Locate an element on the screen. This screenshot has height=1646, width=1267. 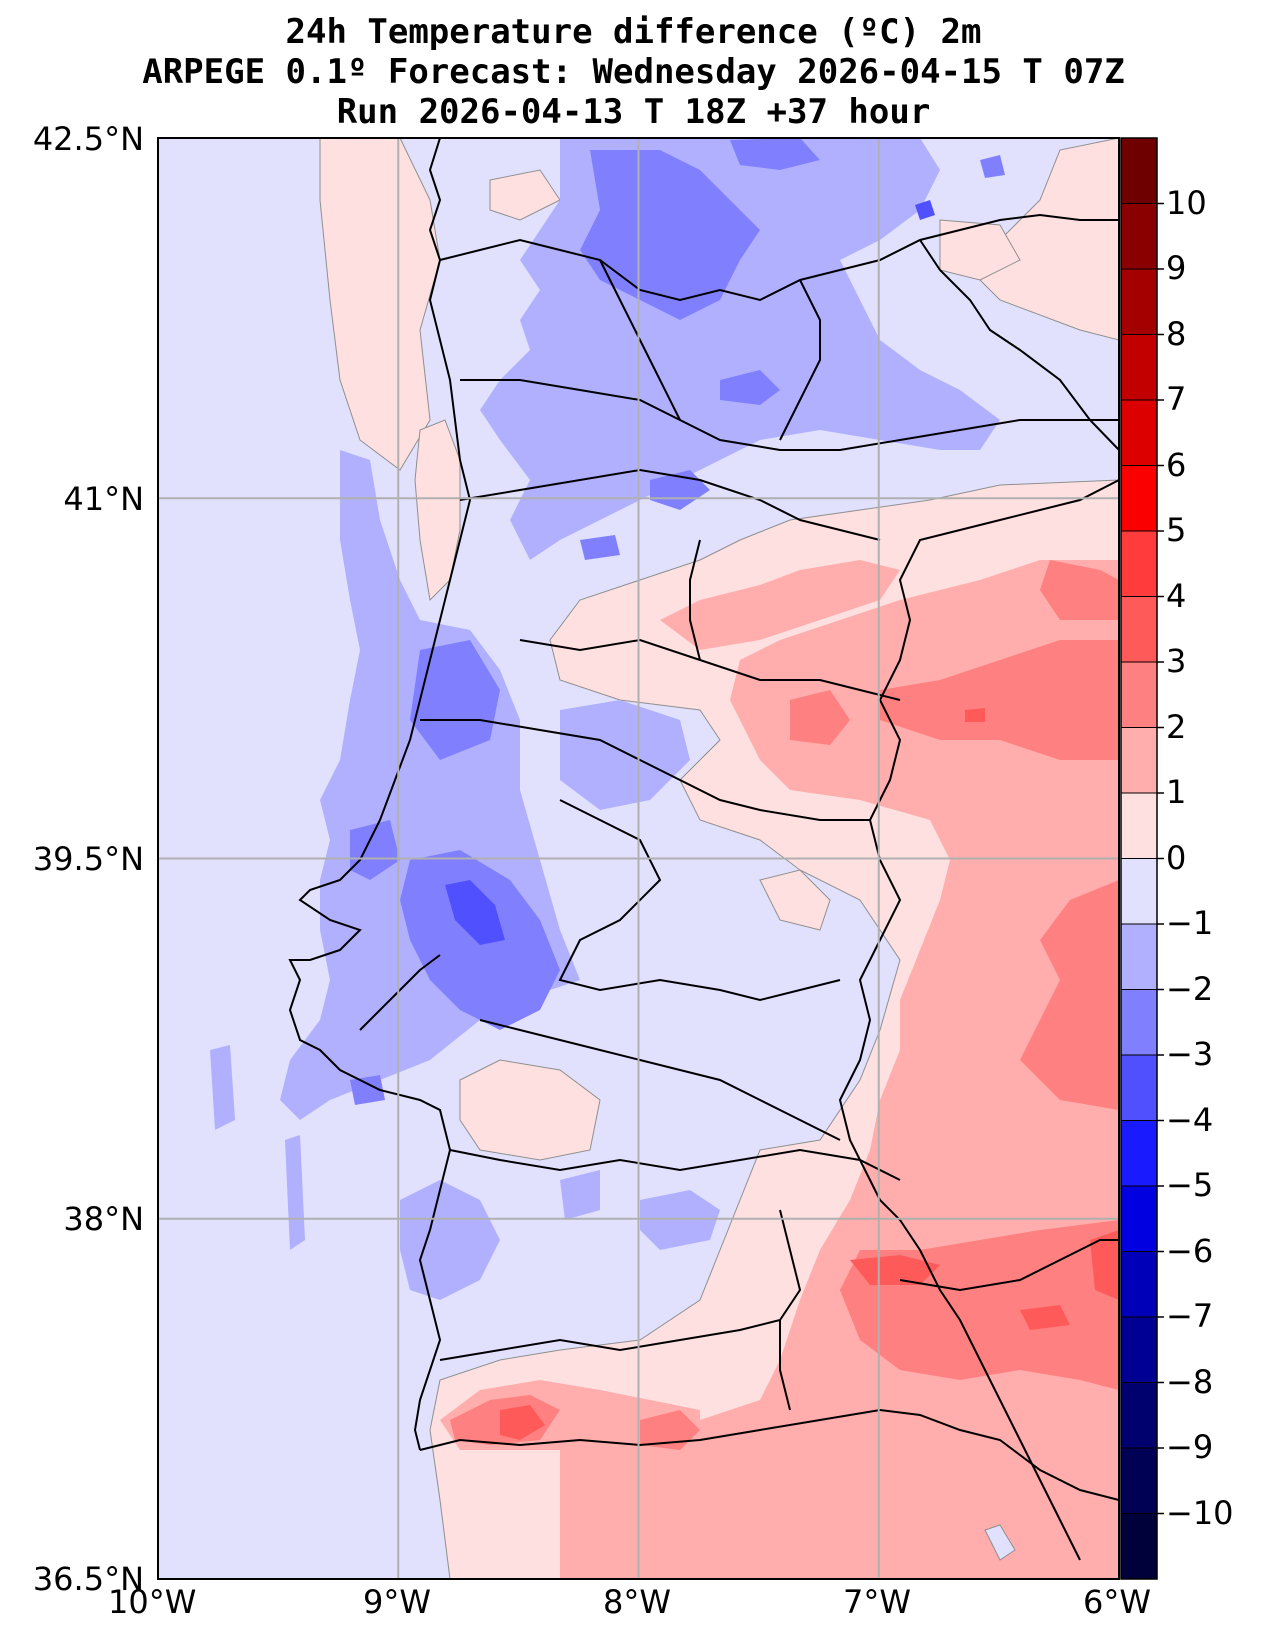
colorbar-tick-label: 6 is located at coordinates (1176, 464).